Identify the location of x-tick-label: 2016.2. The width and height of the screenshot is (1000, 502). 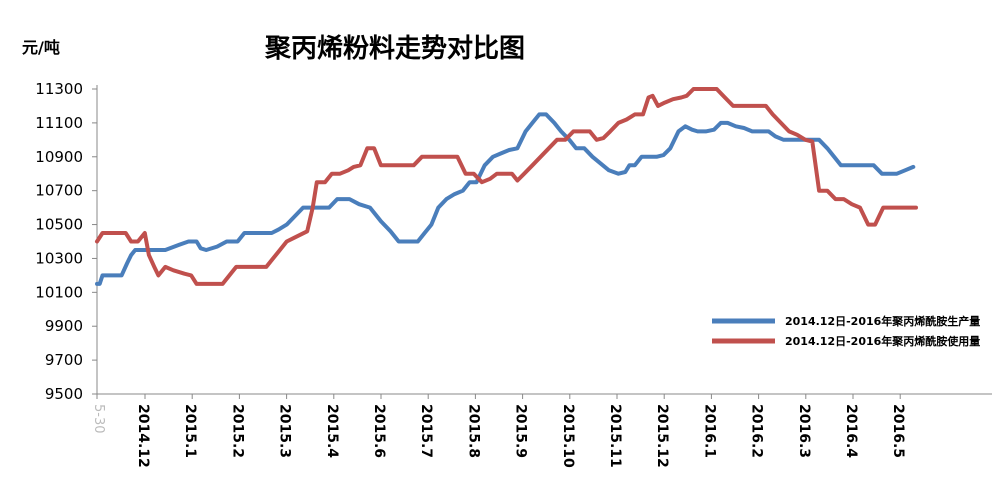
(757, 431).